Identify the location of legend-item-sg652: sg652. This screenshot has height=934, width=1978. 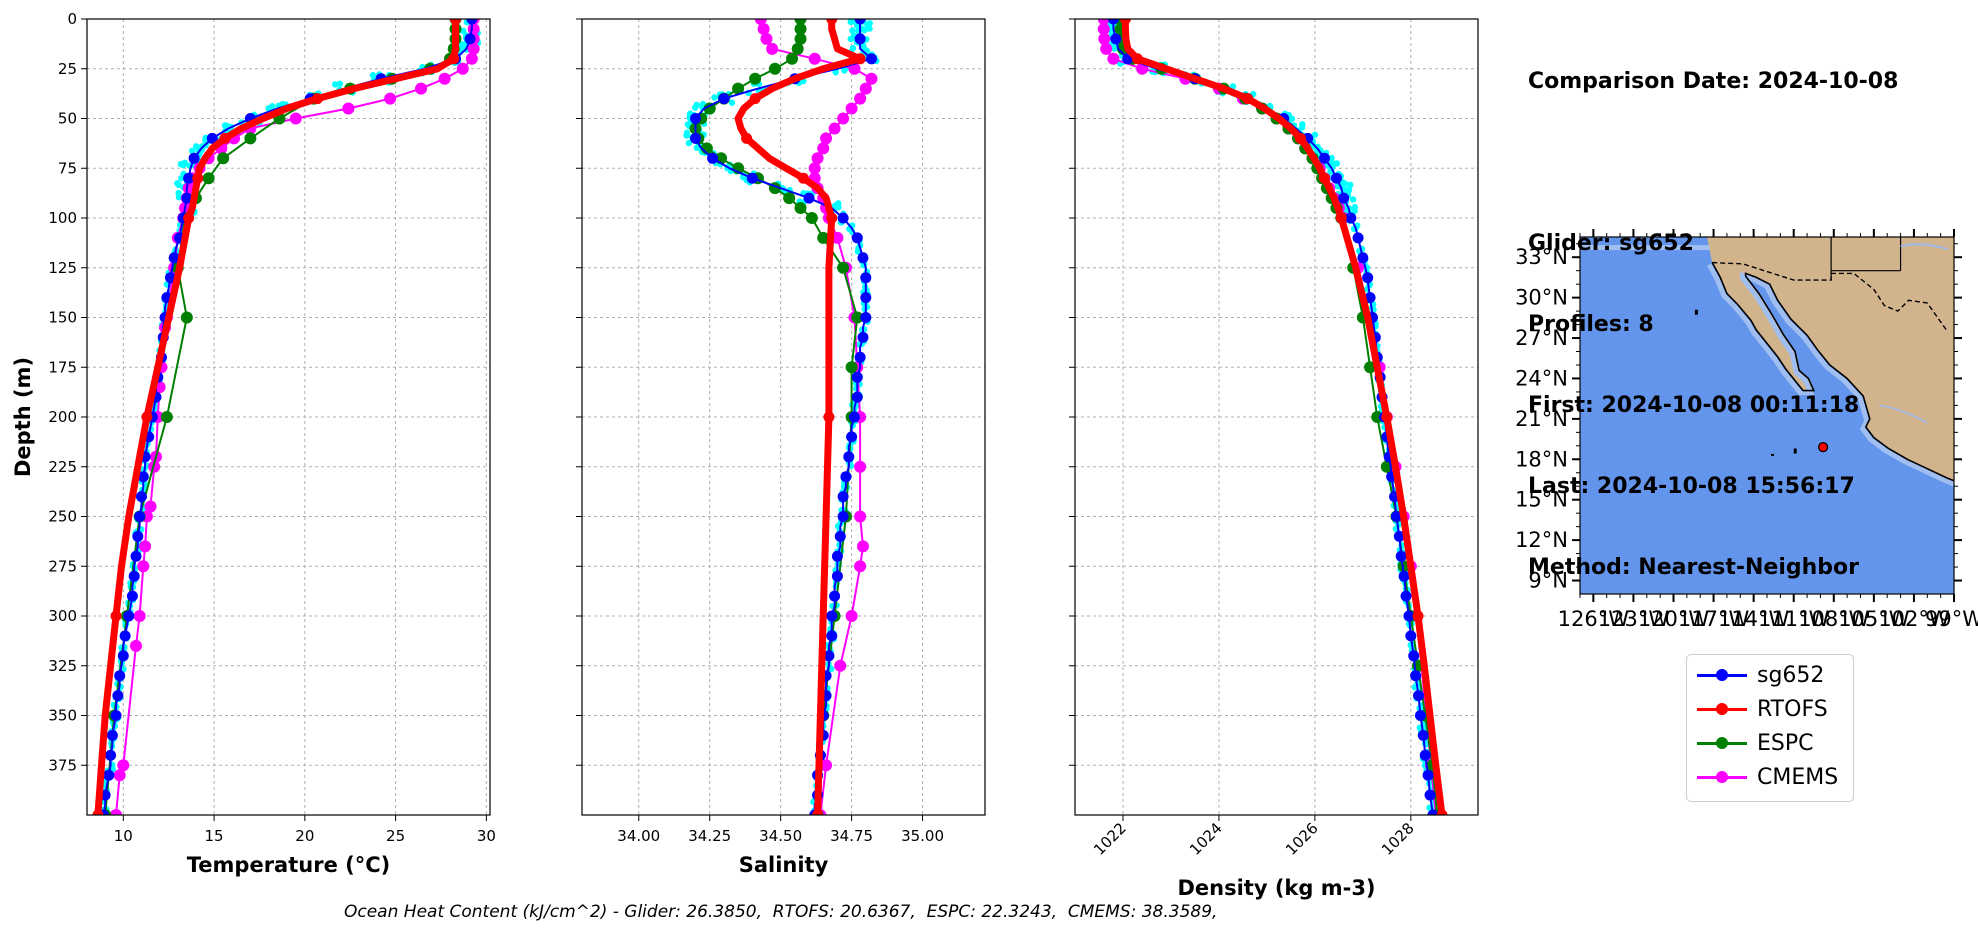
(1760, 675).